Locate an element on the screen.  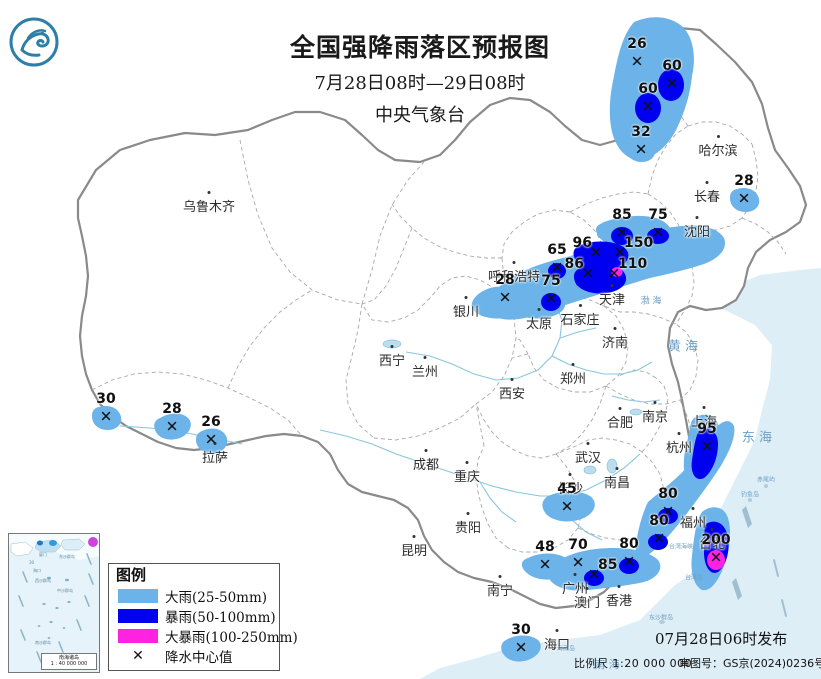
inset-label-30: 30 is located at coordinates (32, 562).